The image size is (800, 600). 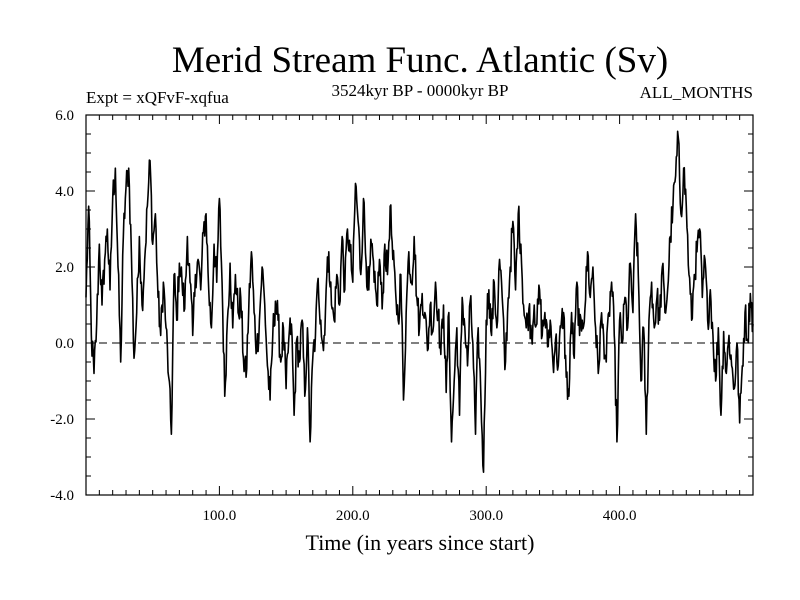 What do you see at coordinates (62, 496) in the screenshot?
I see `y-tick-label: -4.0` at bounding box center [62, 496].